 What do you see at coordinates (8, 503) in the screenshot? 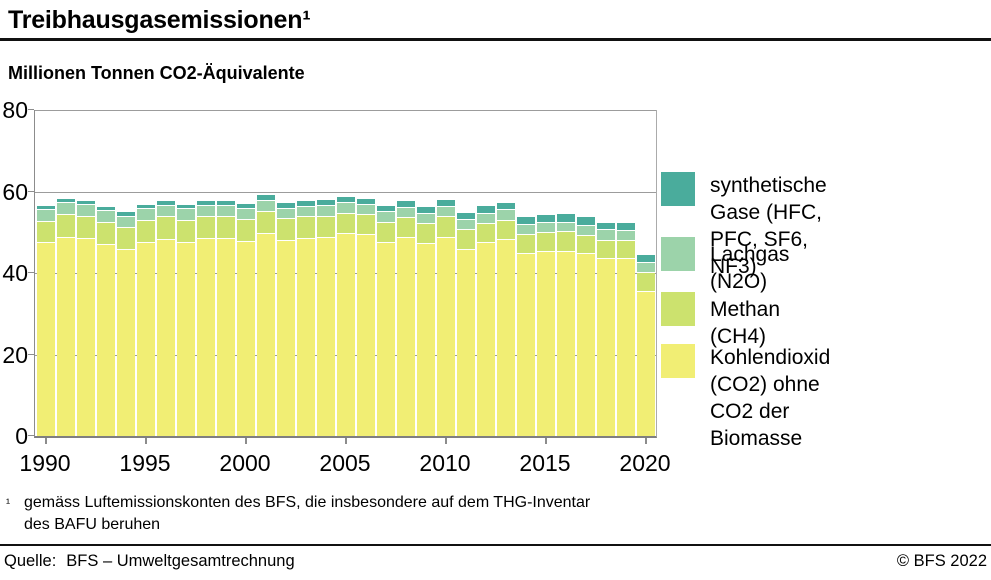
I see `footnote-marker: ¹` at bounding box center [8, 503].